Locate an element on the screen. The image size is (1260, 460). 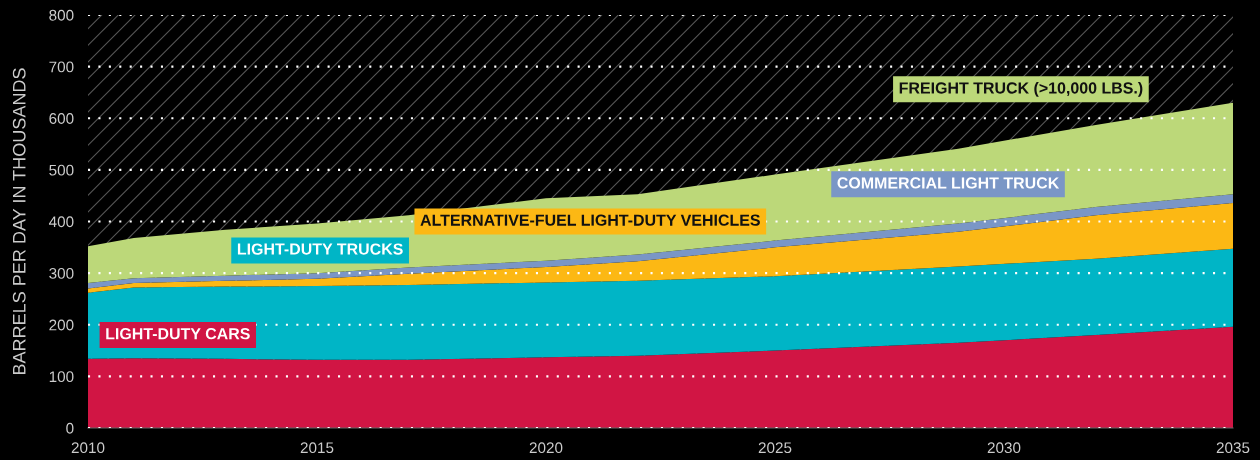
y-tick-label: 500 is located at coordinates (61, 170).